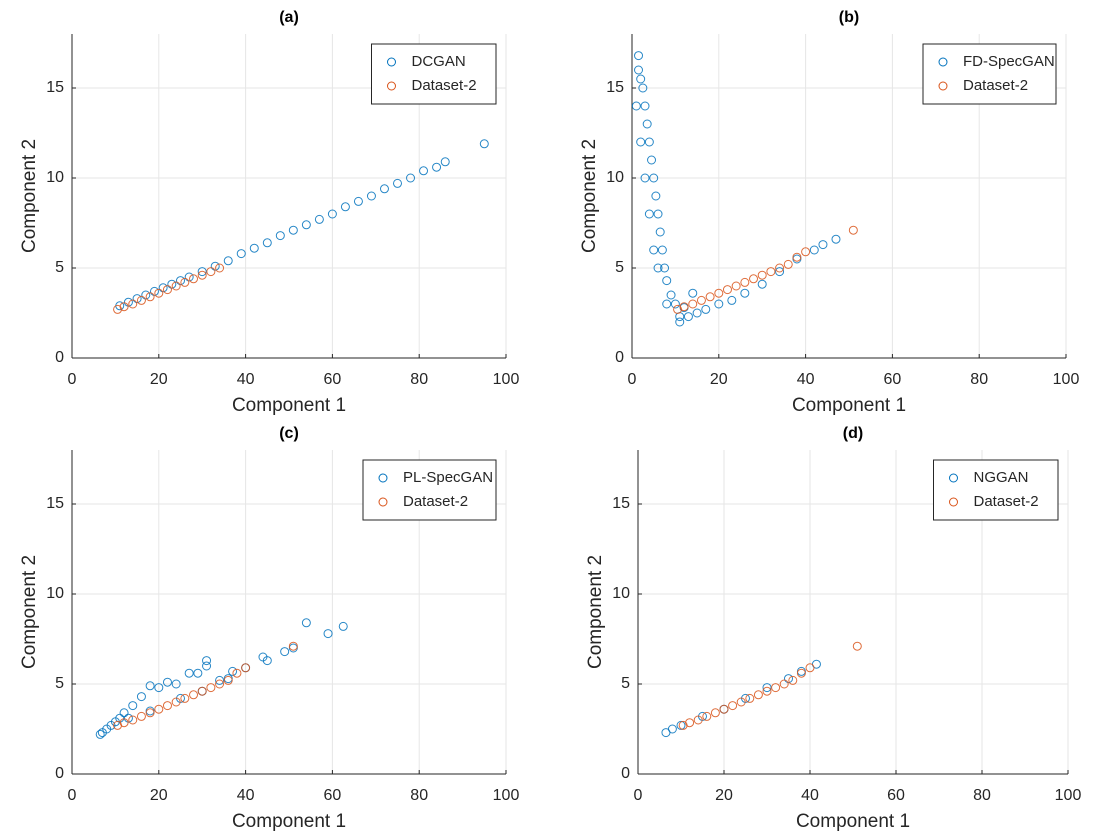 The width and height of the screenshot is (1120, 836). Describe the element at coordinates (289, 433) in the screenshot. I see `chart-title: (c)` at that location.